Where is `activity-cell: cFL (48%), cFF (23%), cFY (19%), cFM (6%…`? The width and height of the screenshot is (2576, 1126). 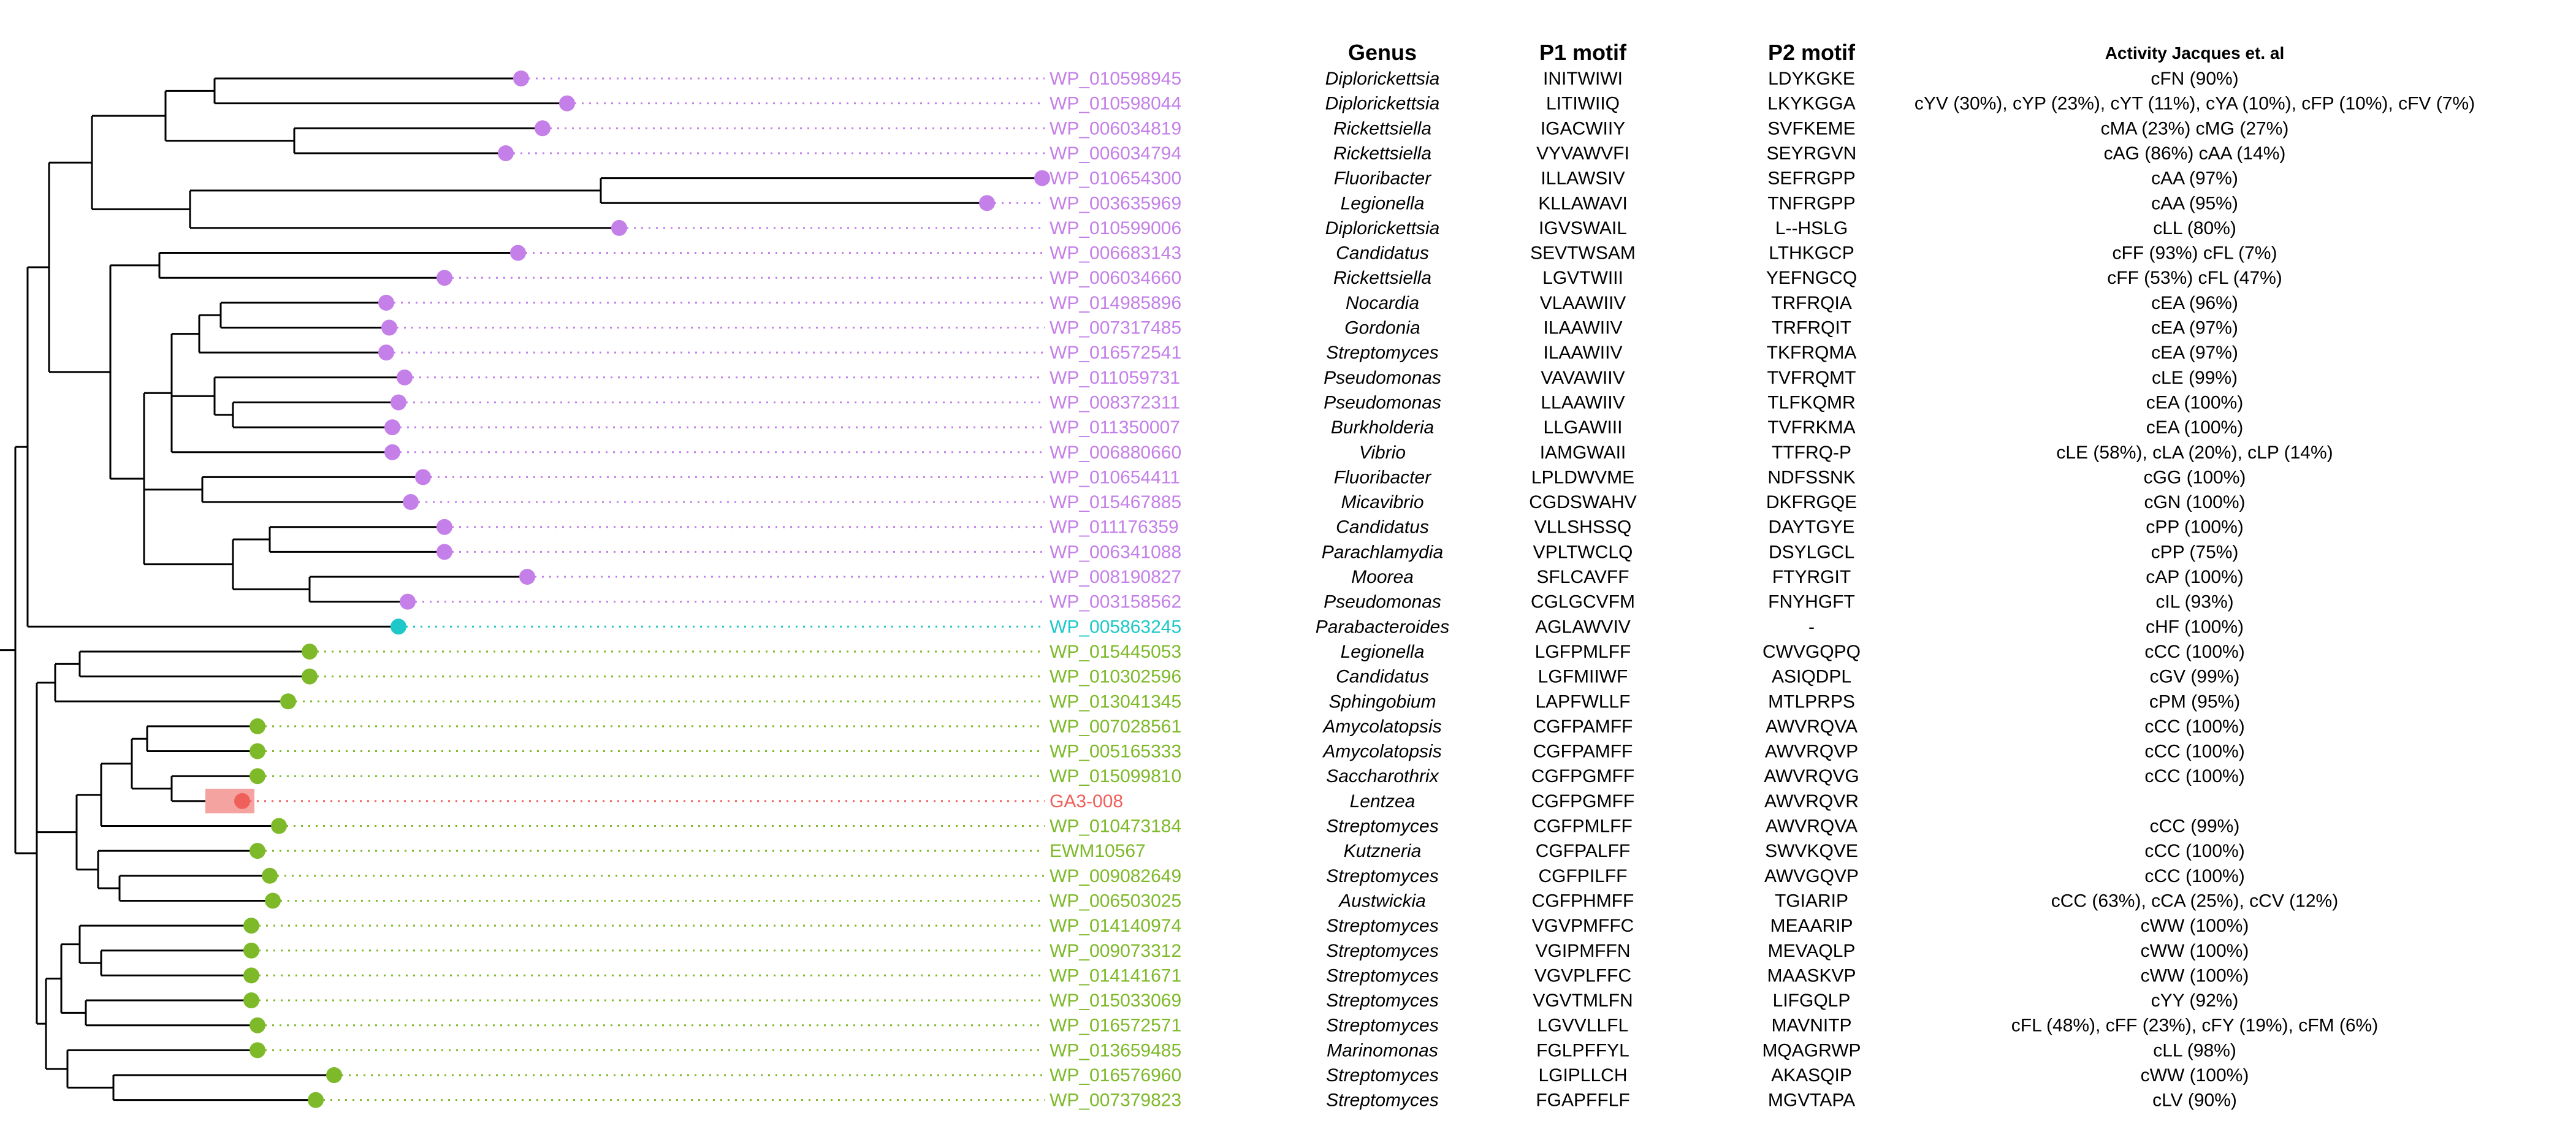
activity-cell: cFL (48%), cFF (23%), cFY (19%), cFM (6%… is located at coordinates (2194, 1026).